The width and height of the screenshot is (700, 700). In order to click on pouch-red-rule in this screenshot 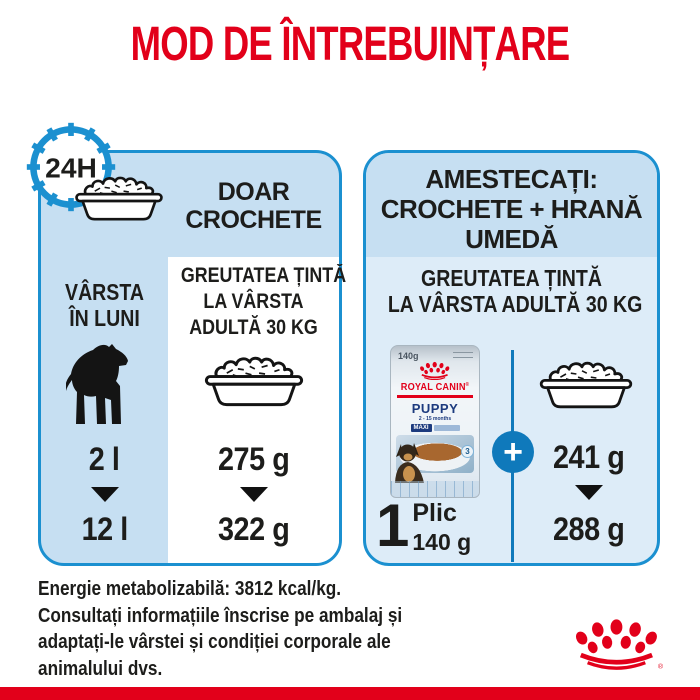, I will do `click(435, 396)`.